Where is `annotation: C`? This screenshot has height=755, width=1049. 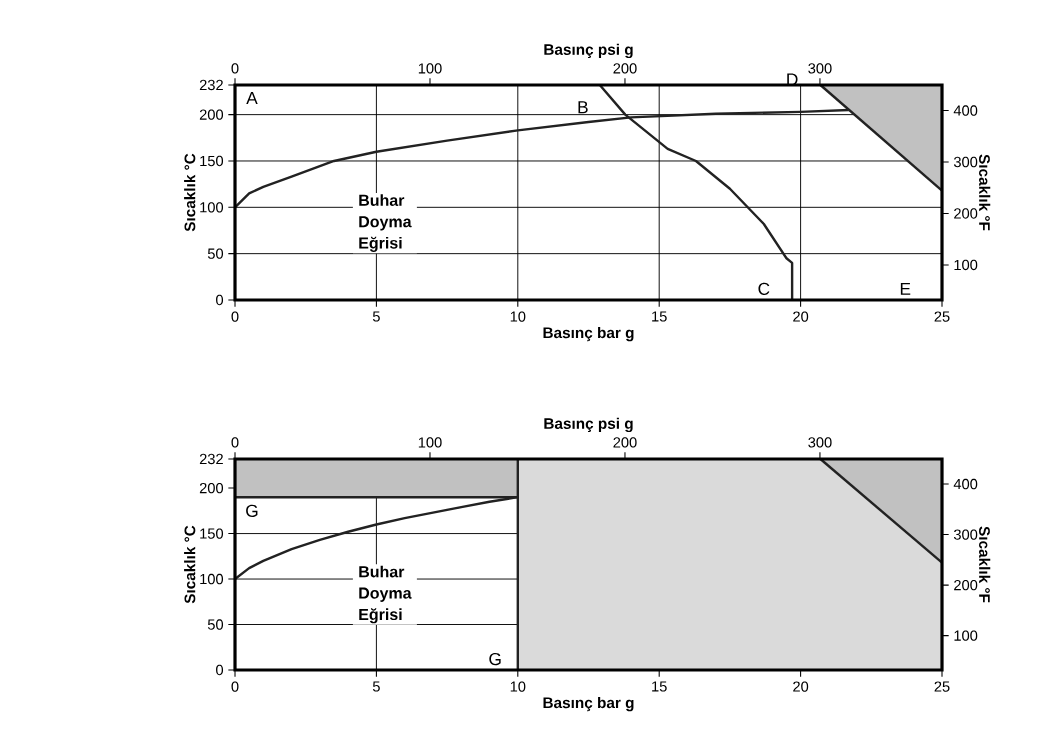 annotation: C is located at coordinates (764, 288).